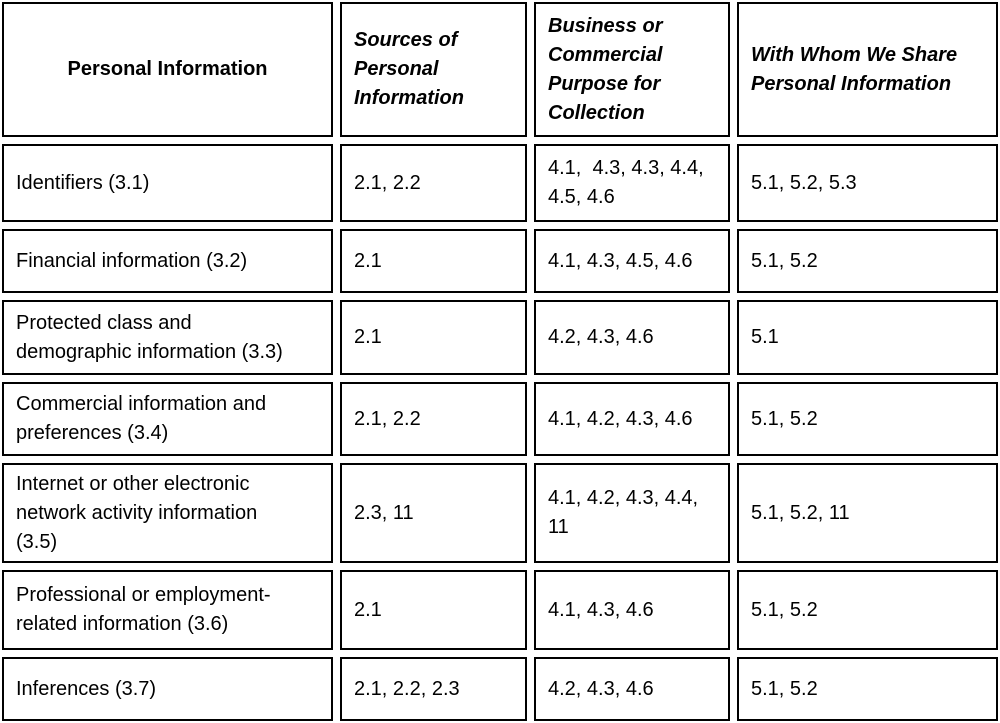 This screenshot has width=1000, height=723. Describe the element at coordinates (433, 689) in the screenshot. I see `cell-sources: 2.1, 2.2, 2.3` at that location.